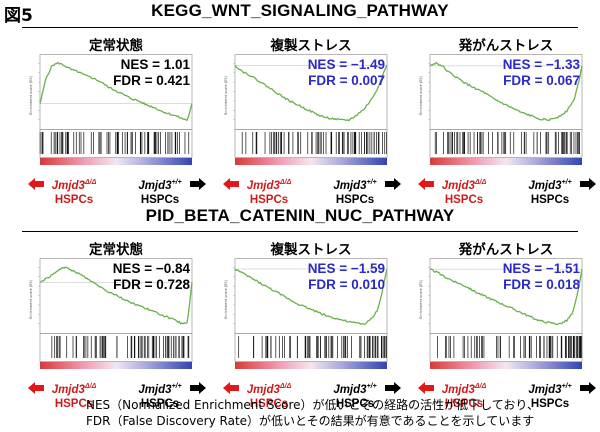 Image resolution: width=600 pixels, height=432 pixels. Describe the element at coordinates (541, 64) in the screenshot. I see `nes-value: NES = −1.33` at that location.